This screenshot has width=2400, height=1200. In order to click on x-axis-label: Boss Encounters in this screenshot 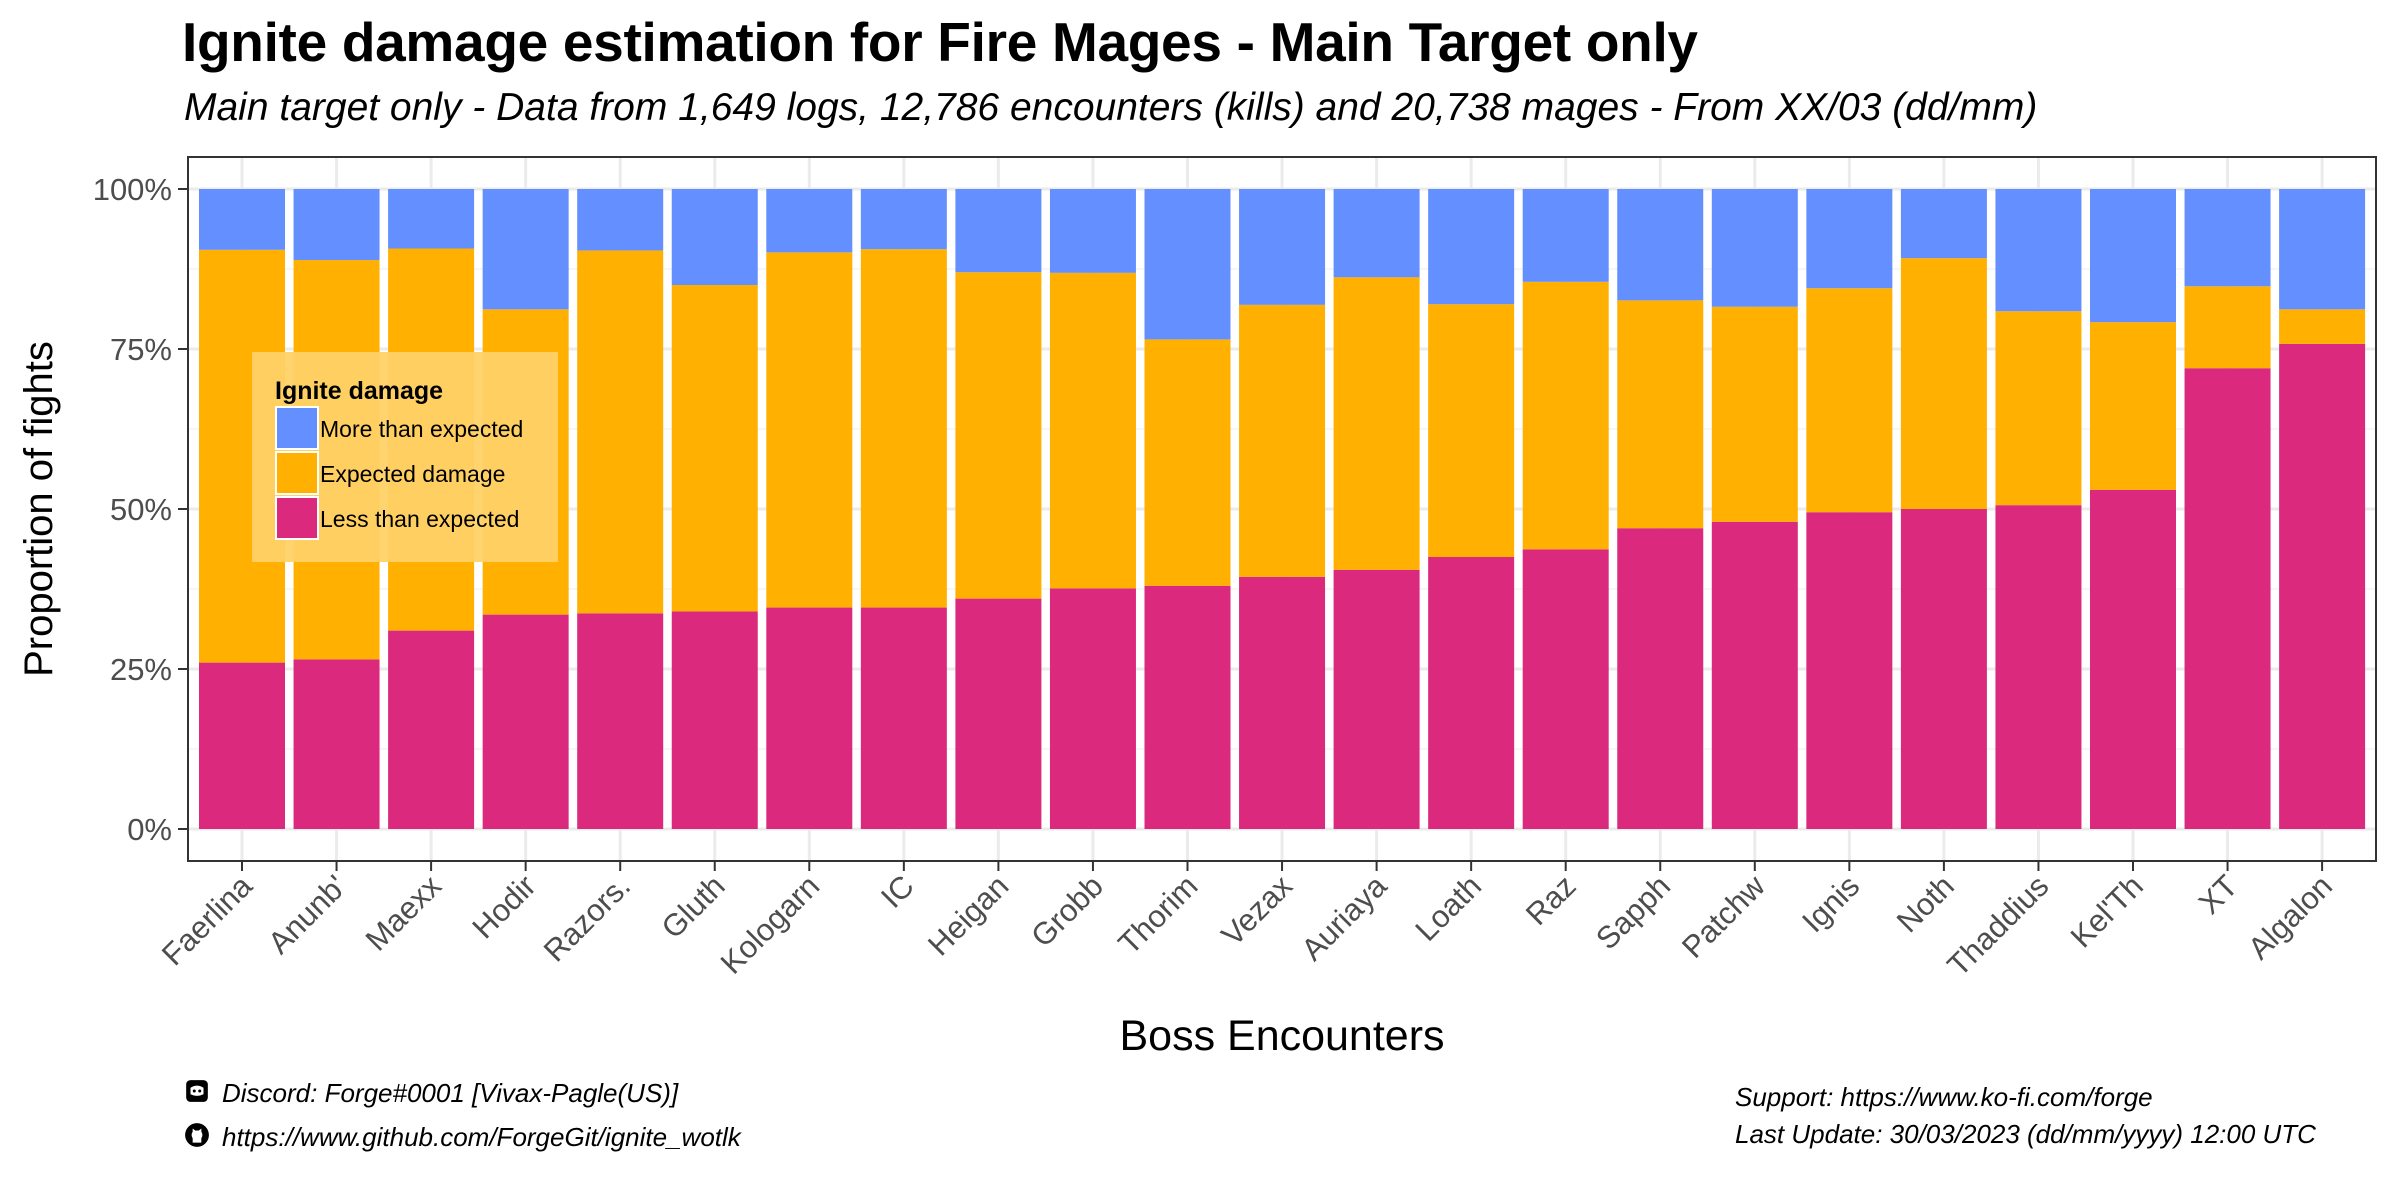, I will do `click(1281, 1036)`.